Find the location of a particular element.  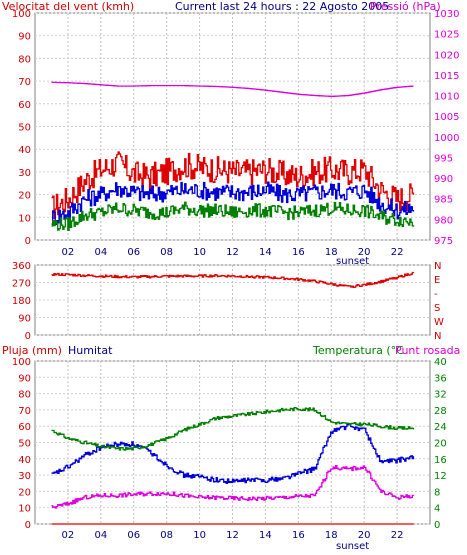

y2-tick-label: 990 is located at coordinates (443, 179).